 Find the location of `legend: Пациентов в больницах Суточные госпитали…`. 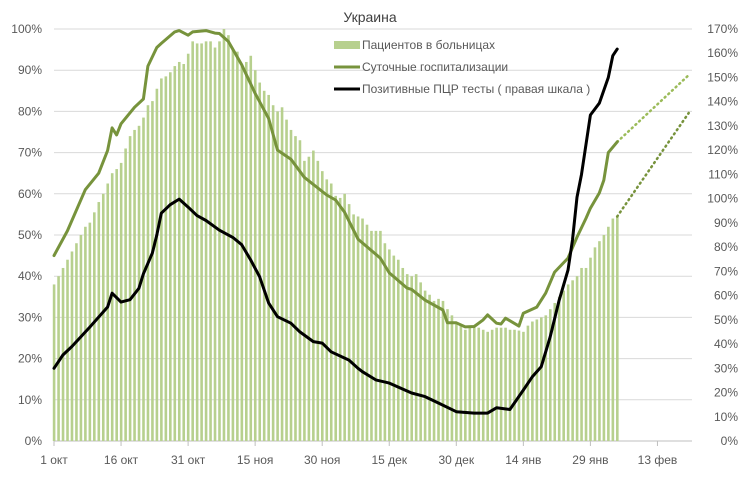

legend: Пациентов в больницах Суточные госпитали… is located at coordinates (462, 67).